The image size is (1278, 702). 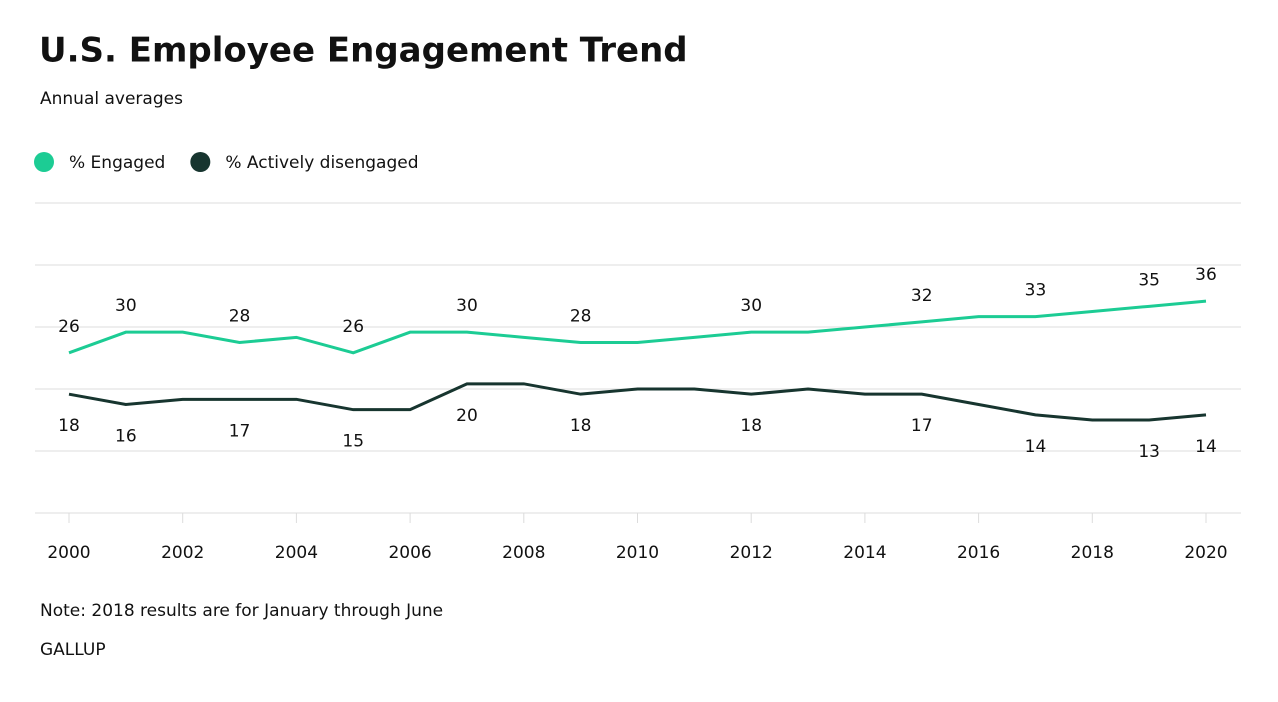 I want to click on chart-subtitle: Annual averages, so click(x=111, y=99).